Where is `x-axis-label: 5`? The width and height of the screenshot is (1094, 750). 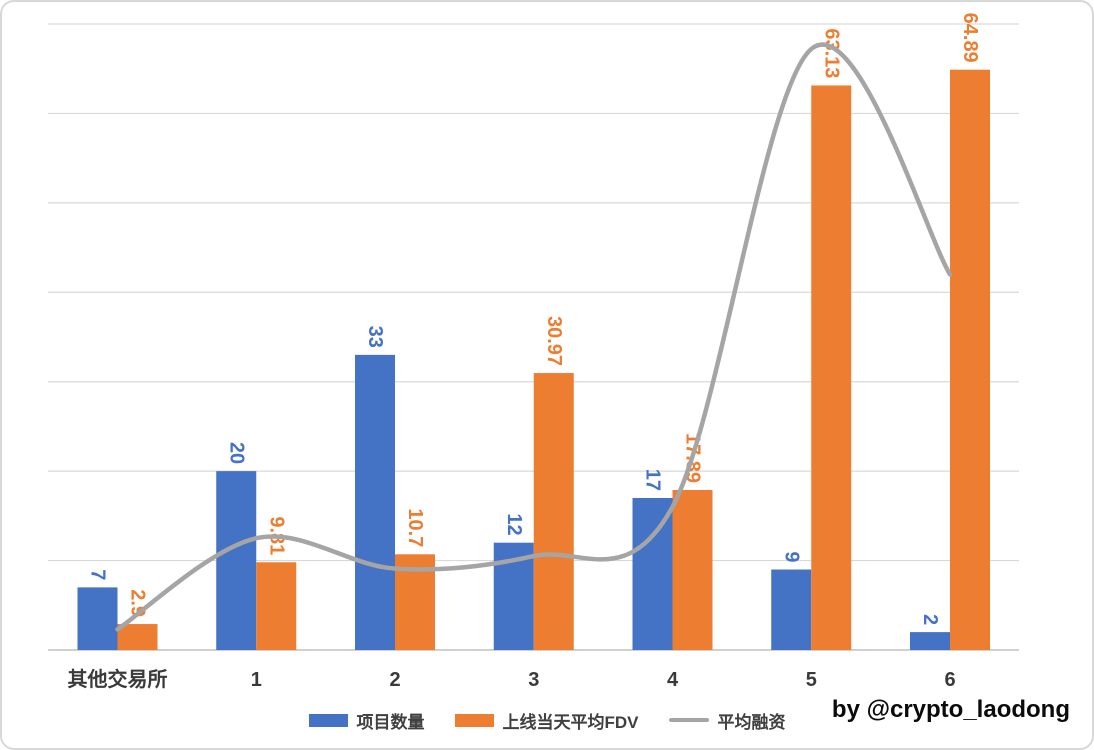 x-axis-label: 5 is located at coordinates (811, 680).